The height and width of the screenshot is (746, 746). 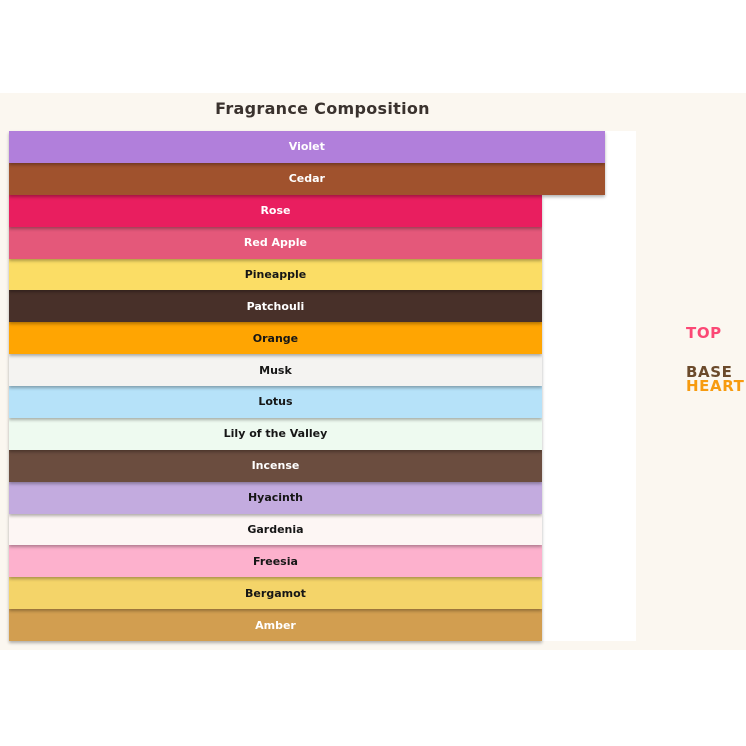 I want to click on bar-violet: Violet, so click(x=307, y=147).